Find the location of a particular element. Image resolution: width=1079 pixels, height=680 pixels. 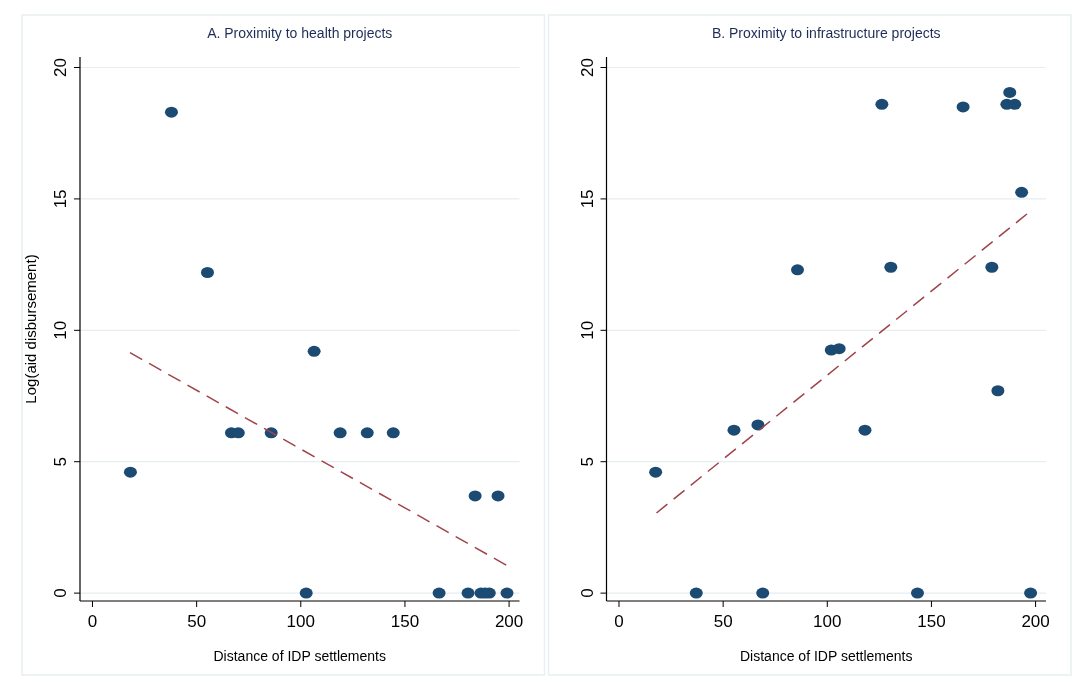

y-axis-title: Log(aid disbursement) is located at coordinates (30, 329).